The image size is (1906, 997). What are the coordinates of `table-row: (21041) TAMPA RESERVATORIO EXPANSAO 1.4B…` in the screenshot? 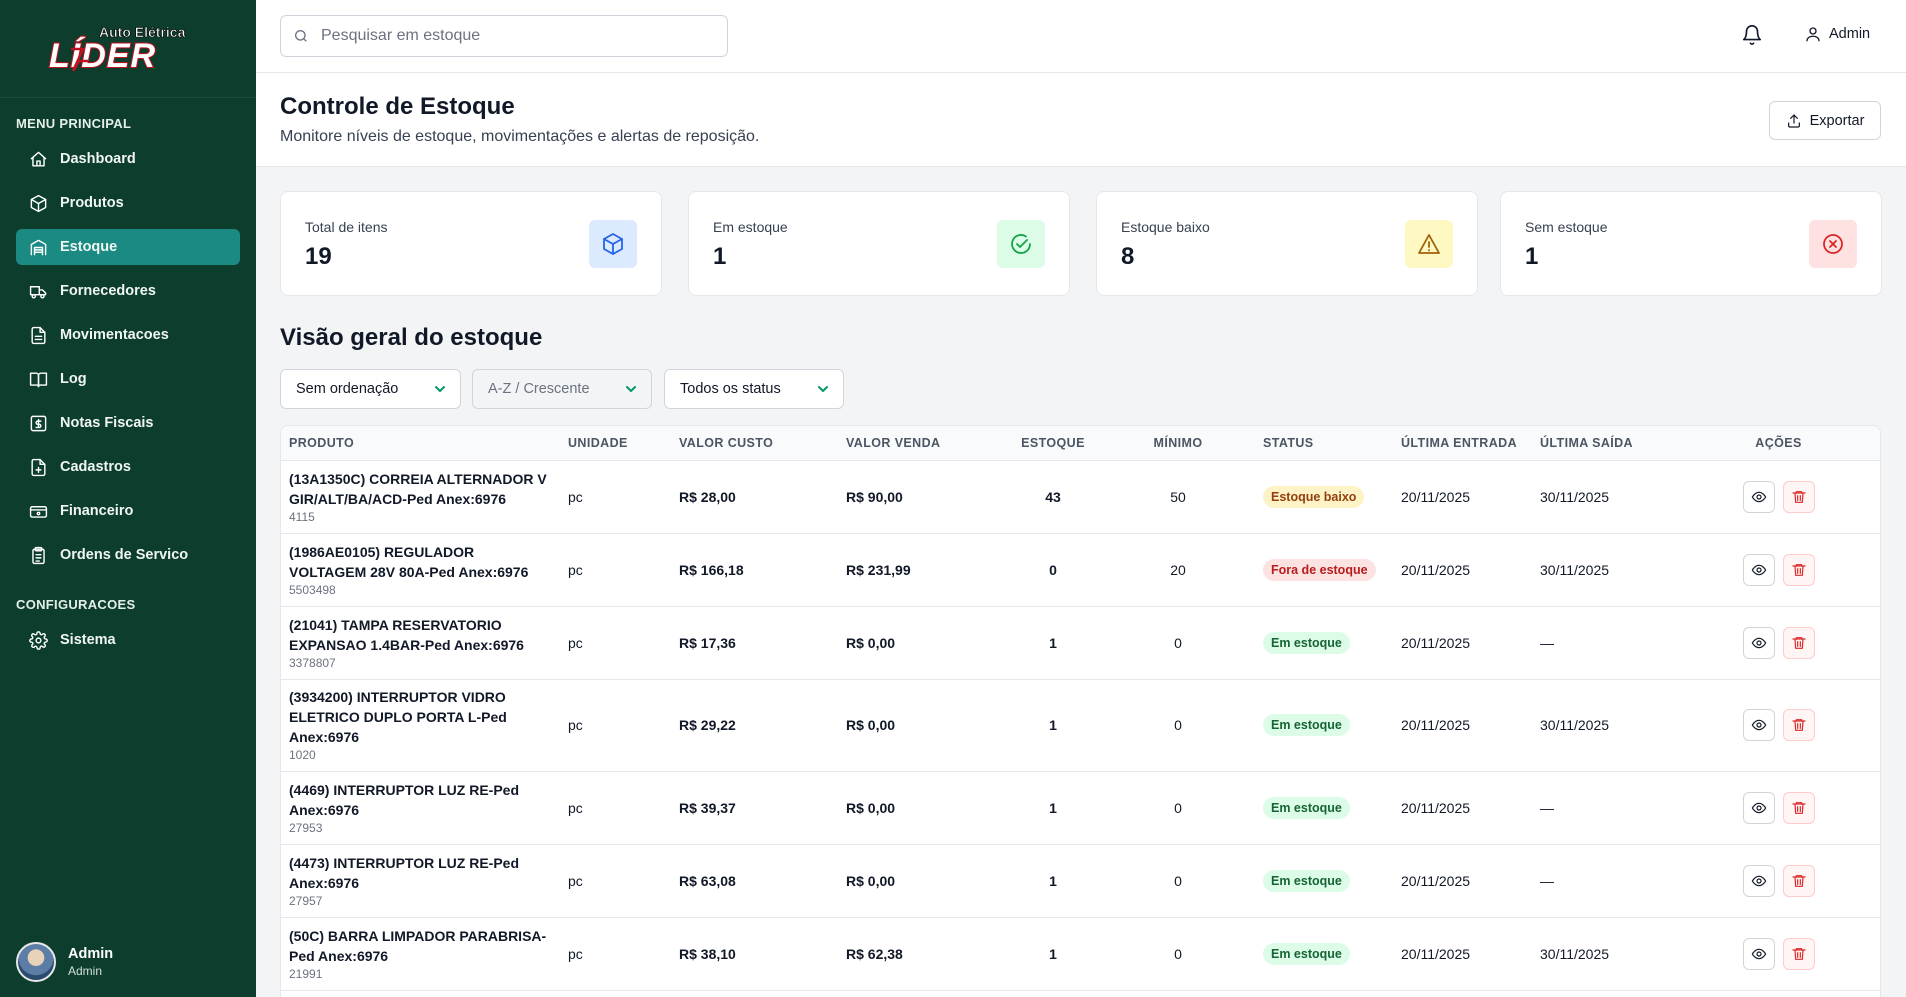 It's located at (1080, 643).